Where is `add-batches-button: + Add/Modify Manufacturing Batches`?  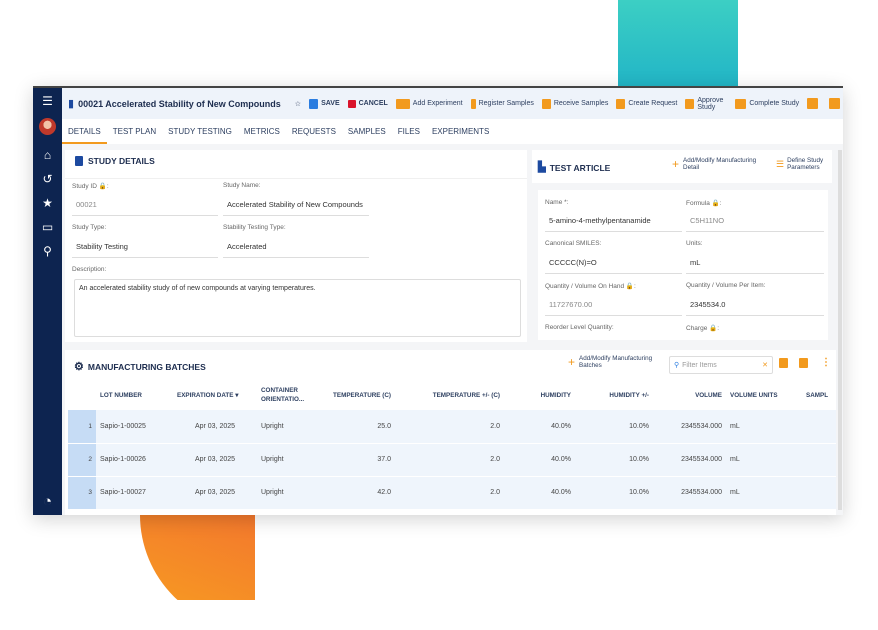 add-batches-button: + Add/Modify Manufacturing Batches is located at coordinates (610, 362).